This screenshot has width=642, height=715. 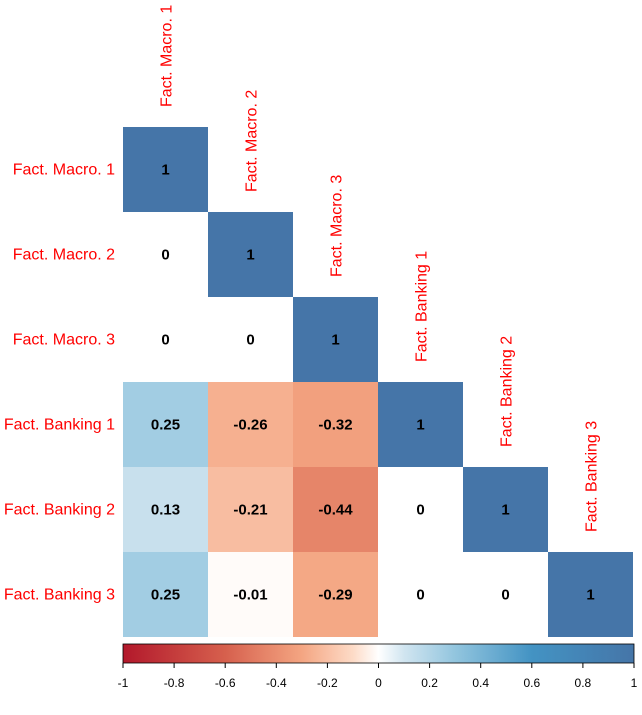 I want to click on row-label: Fact. Banking 3, so click(x=59, y=595).